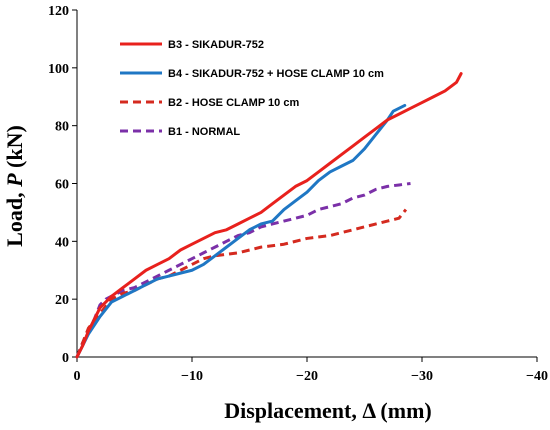 This screenshot has height=430, width=550. Describe the element at coordinates (58, 11) in the screenshot. I see `y-tick-label: 120` at that location.